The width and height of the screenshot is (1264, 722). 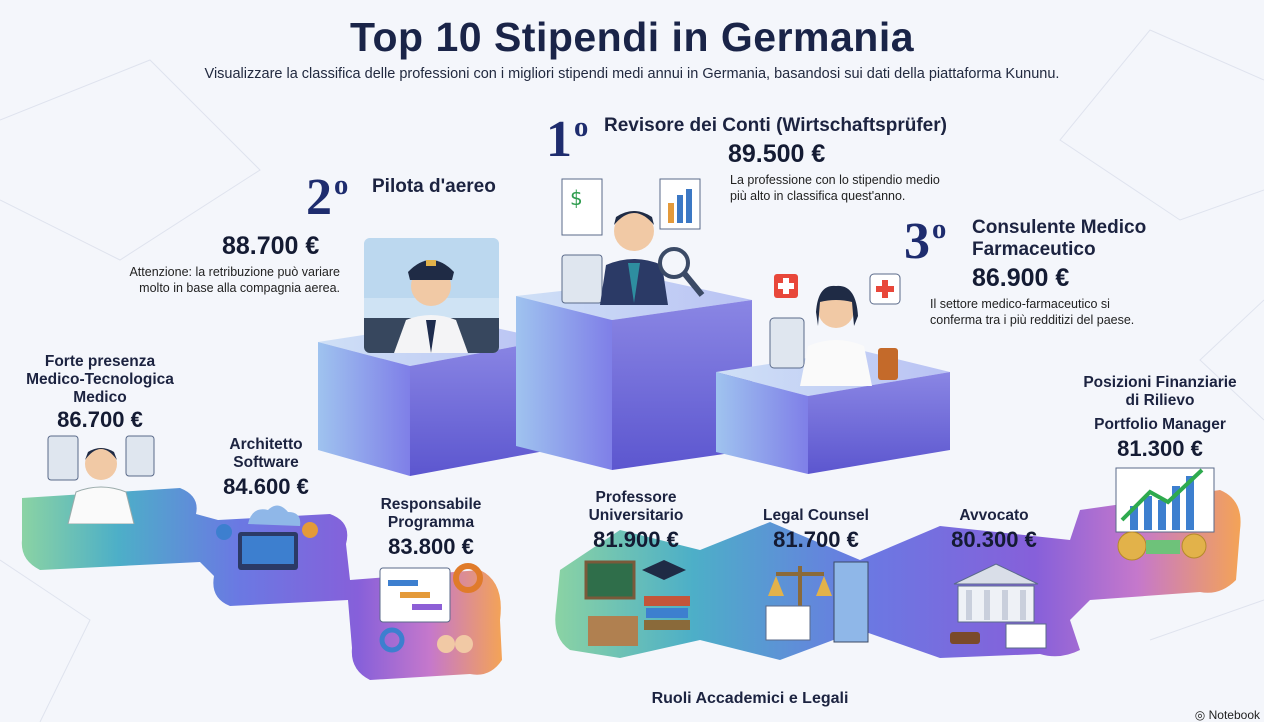 I want to click on first-job-title: Revisore dei Conti (Wirtschaftsprüfer), so click(x=775, y=125).